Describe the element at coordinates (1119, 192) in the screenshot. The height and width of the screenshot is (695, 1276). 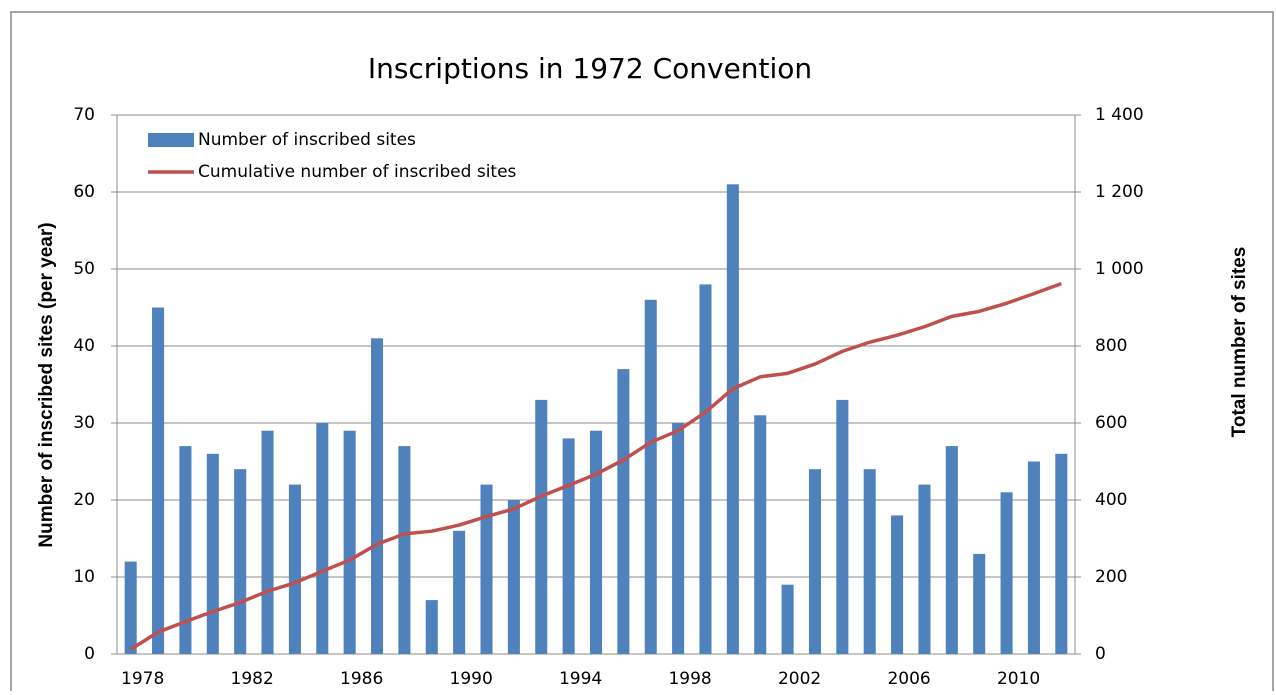
I see `y2-tick-label: 1 200` at that location.